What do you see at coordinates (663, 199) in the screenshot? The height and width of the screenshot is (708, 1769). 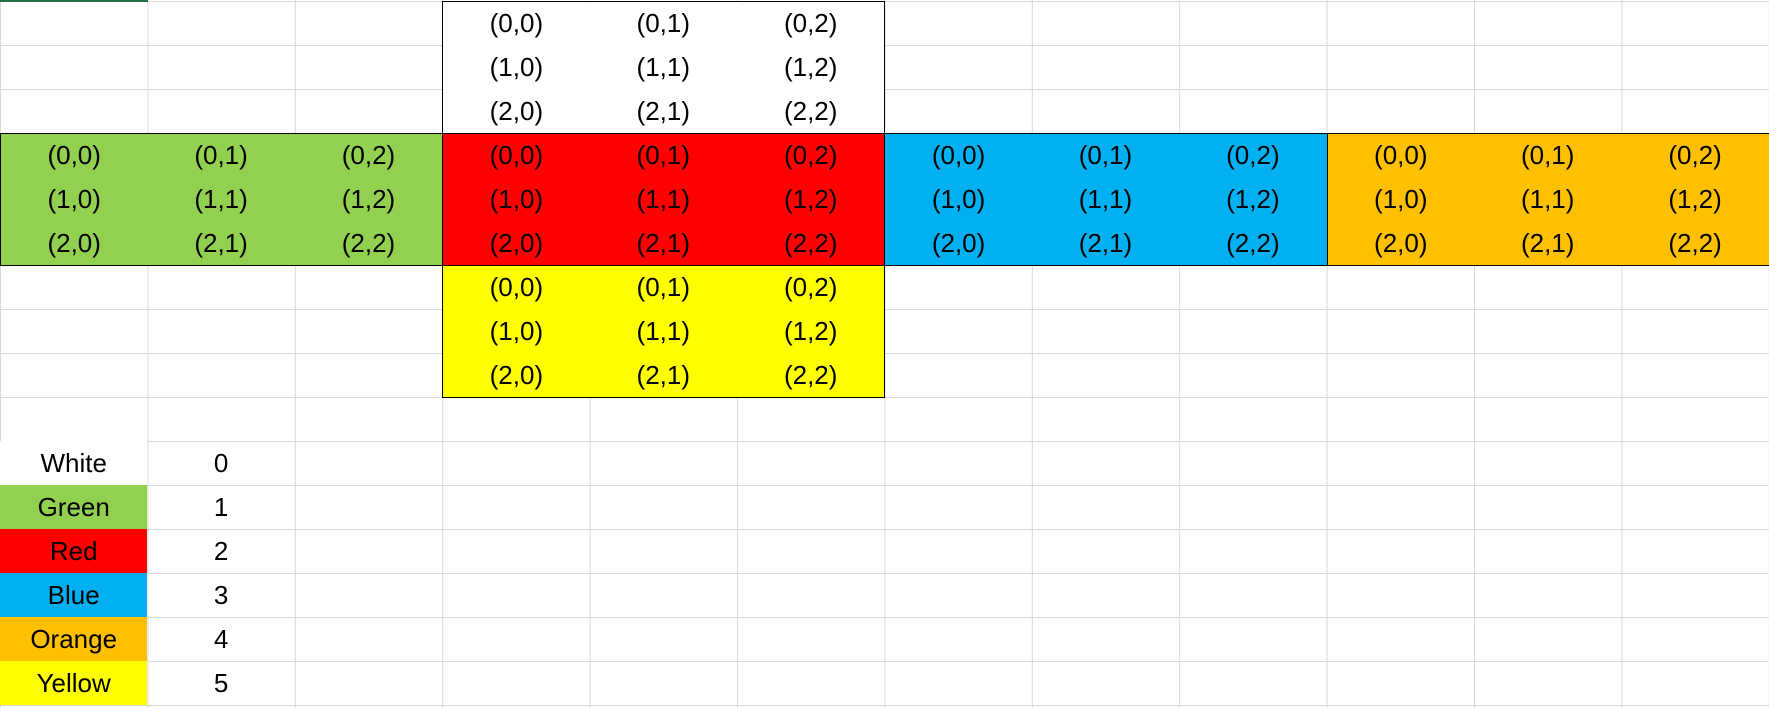 I see `face-red-cell: (1,1)` at bounding box center [663, 199].